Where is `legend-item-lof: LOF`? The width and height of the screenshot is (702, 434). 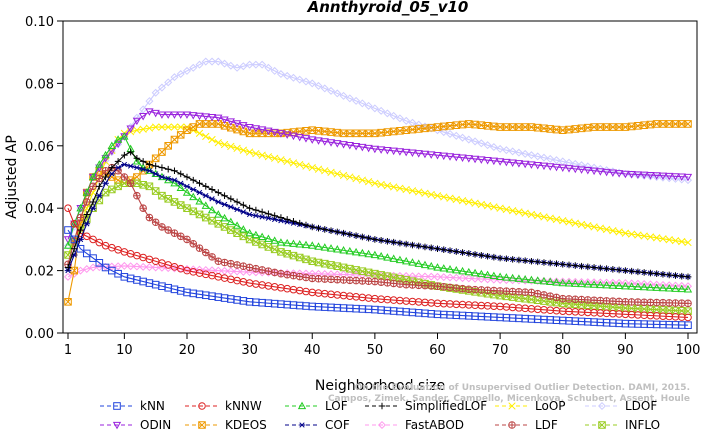 legend-item-lof: LOF is located at coordinates (316, 406).